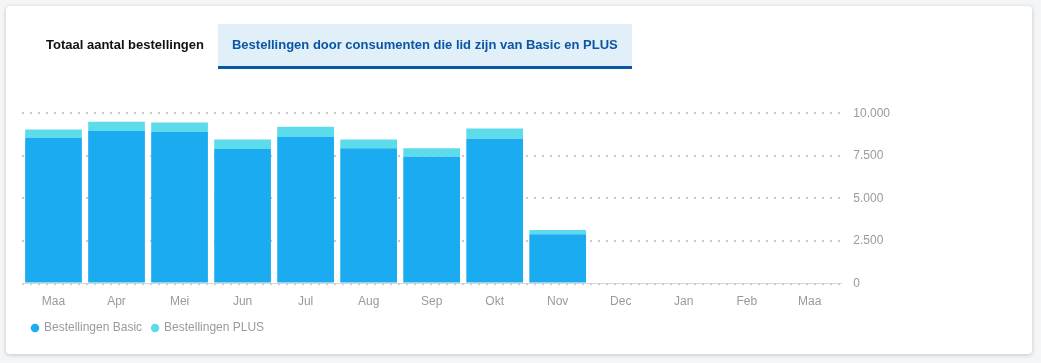  Describe the element at coordinates (305, 301) in the screenshot. I see `x-tick-label: Jul` at that location.